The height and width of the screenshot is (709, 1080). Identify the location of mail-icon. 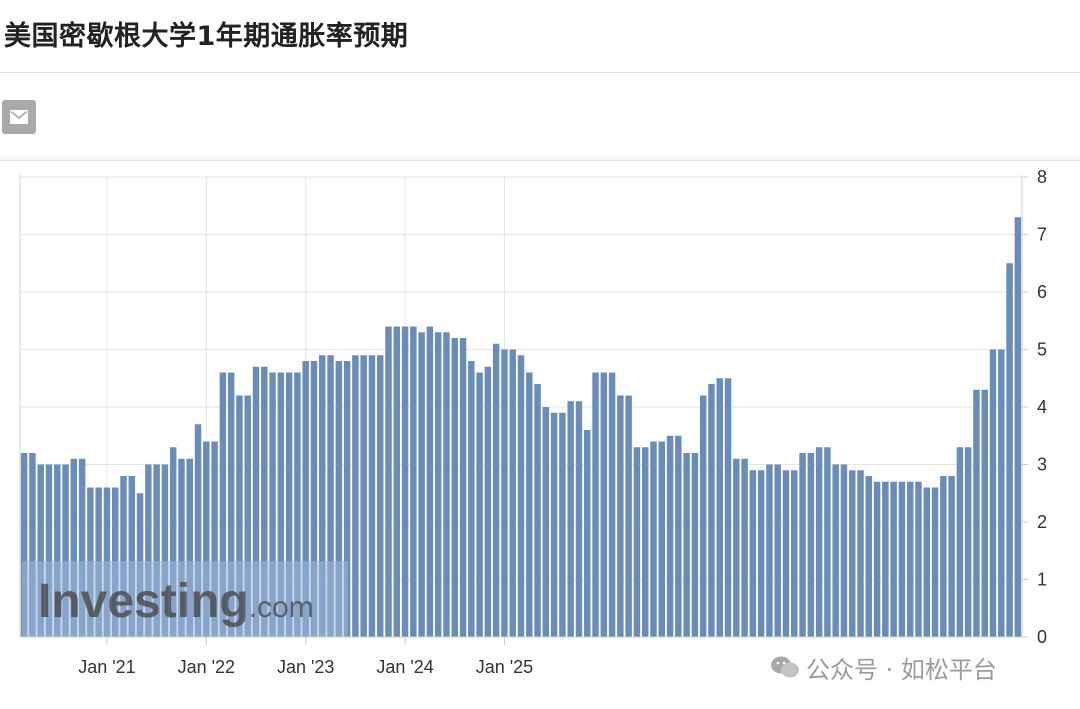
(19, 117).